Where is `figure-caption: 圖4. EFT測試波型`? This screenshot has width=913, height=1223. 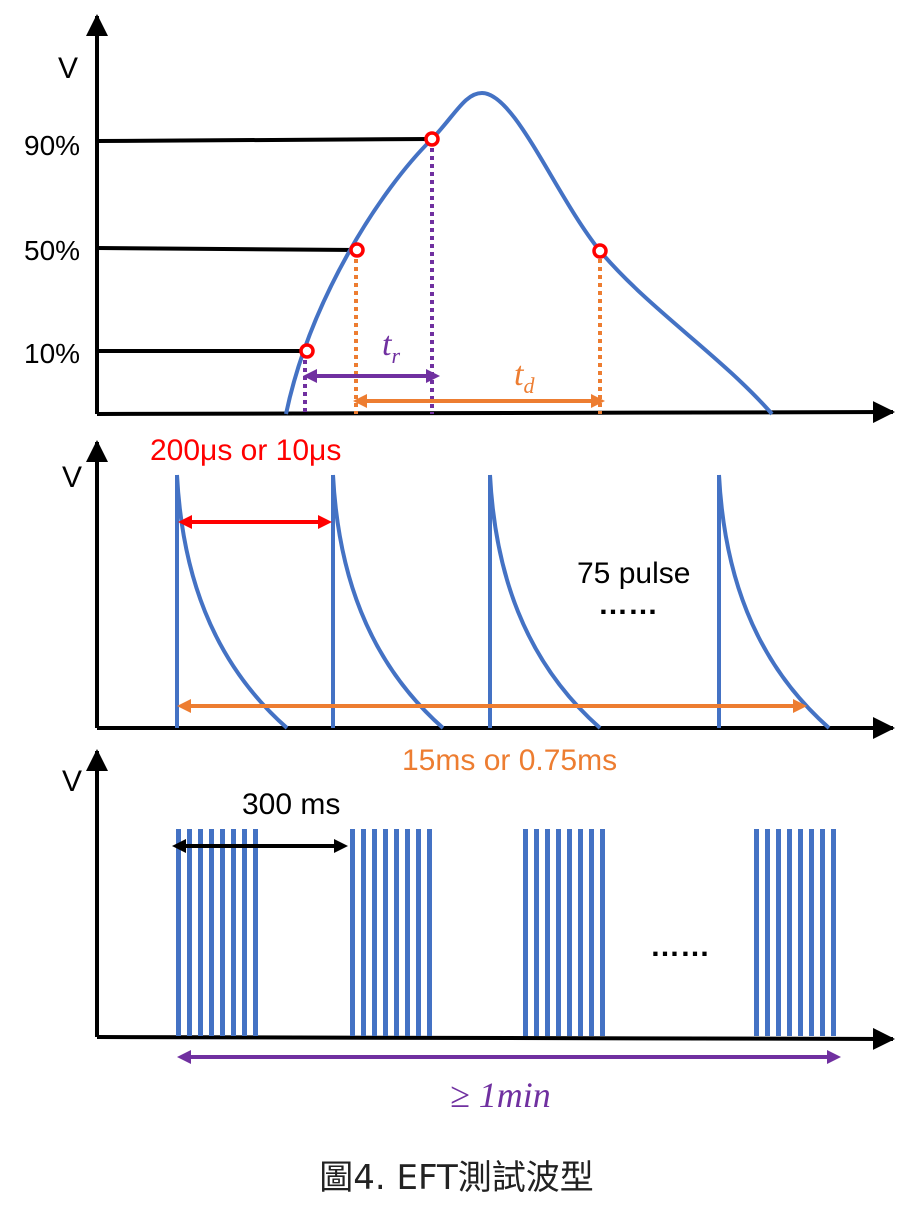 figure-caption: 圖4. EFT測試波型 is located at coordinates (456, 1178).